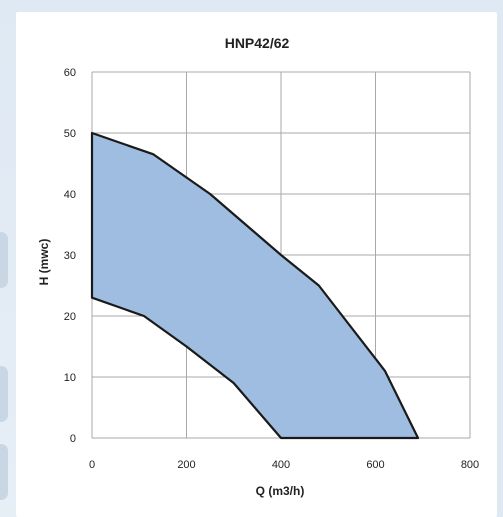 The width and height of the screenshot is (503, 517). Describe the element at coordinates (70, 195) in the screenshot. I see `y-tick-label: 40` at that location.